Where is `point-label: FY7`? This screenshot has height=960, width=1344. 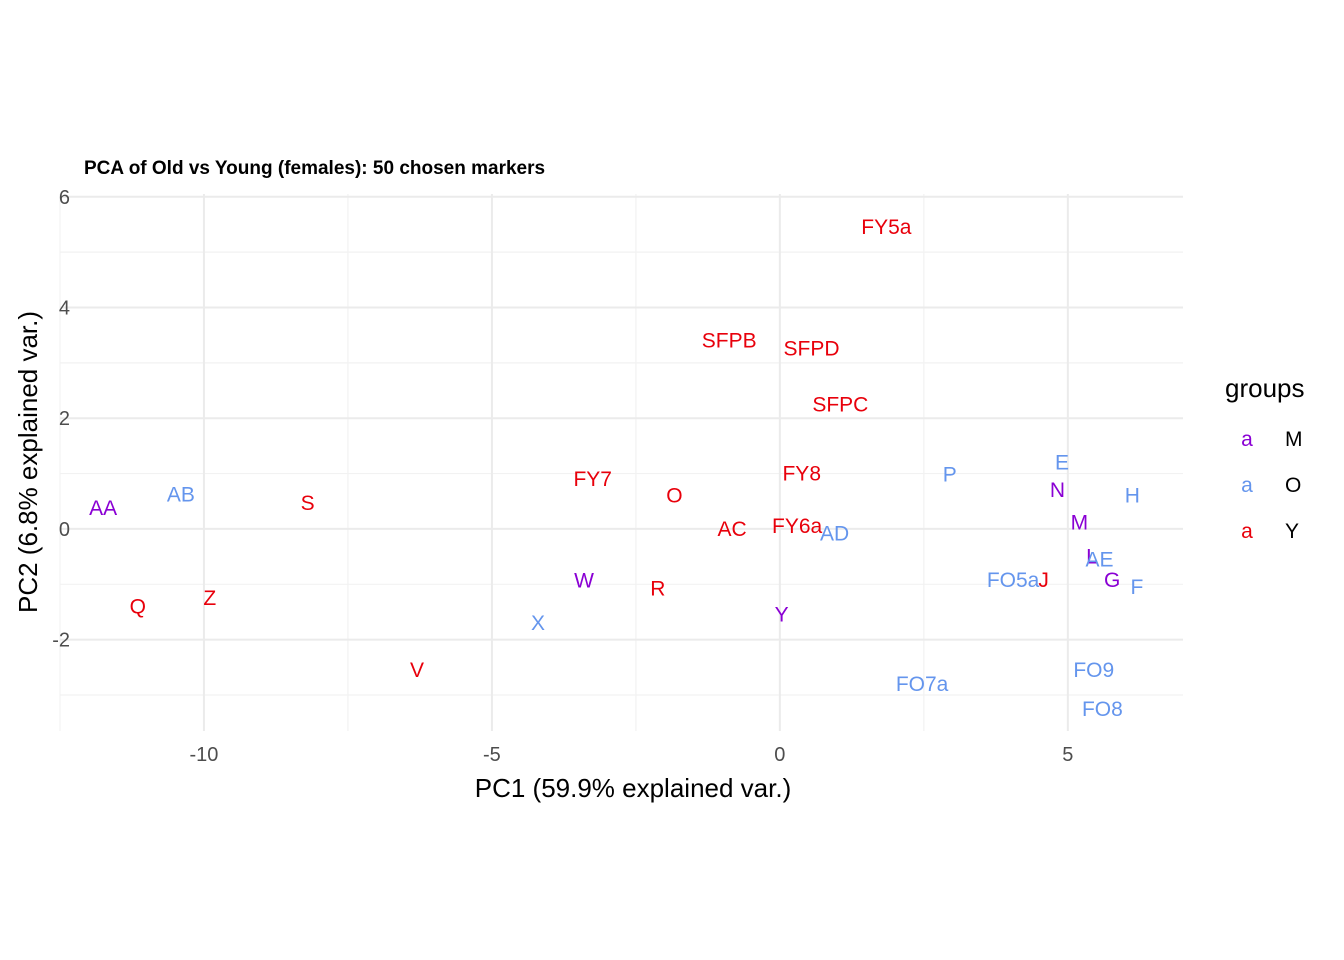 point-label: FY7 is located at coordinates (592, 479).